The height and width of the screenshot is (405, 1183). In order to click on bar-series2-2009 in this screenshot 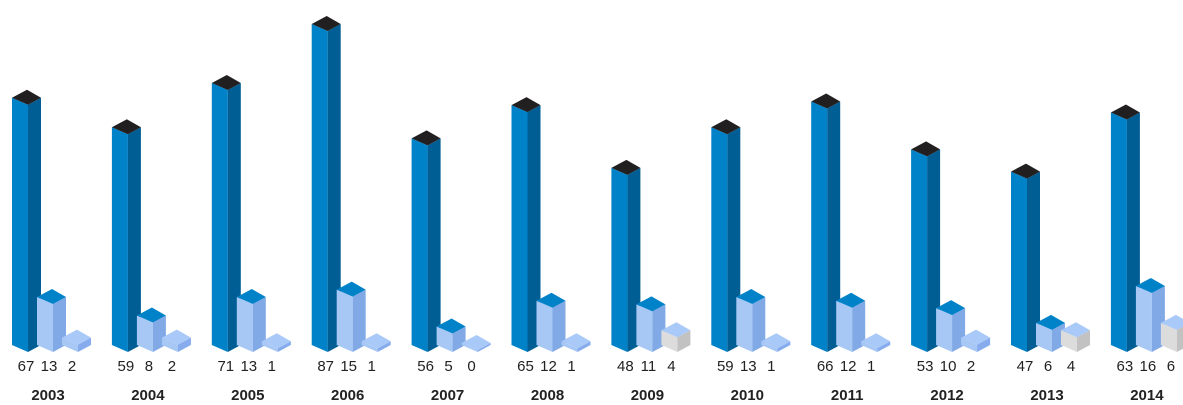, I will do `click(651, 324)`.